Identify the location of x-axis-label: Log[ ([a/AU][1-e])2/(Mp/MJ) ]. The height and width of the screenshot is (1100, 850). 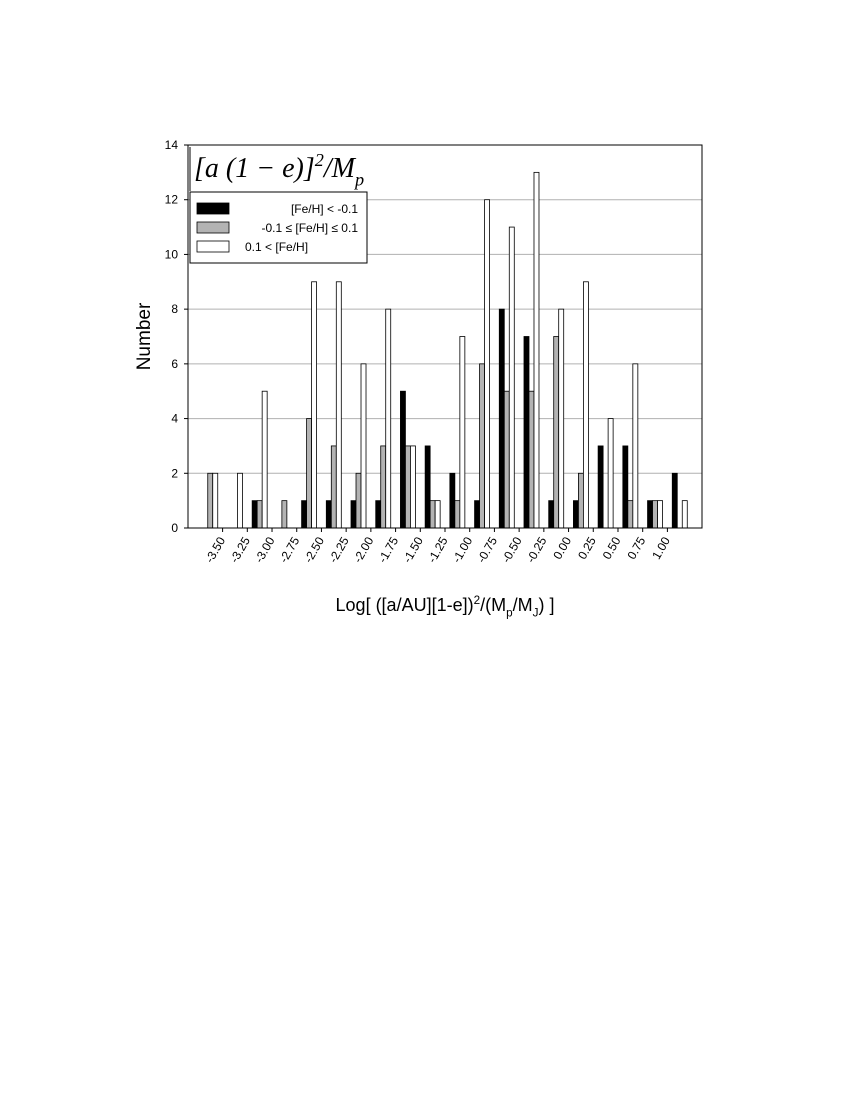
(445, 607).